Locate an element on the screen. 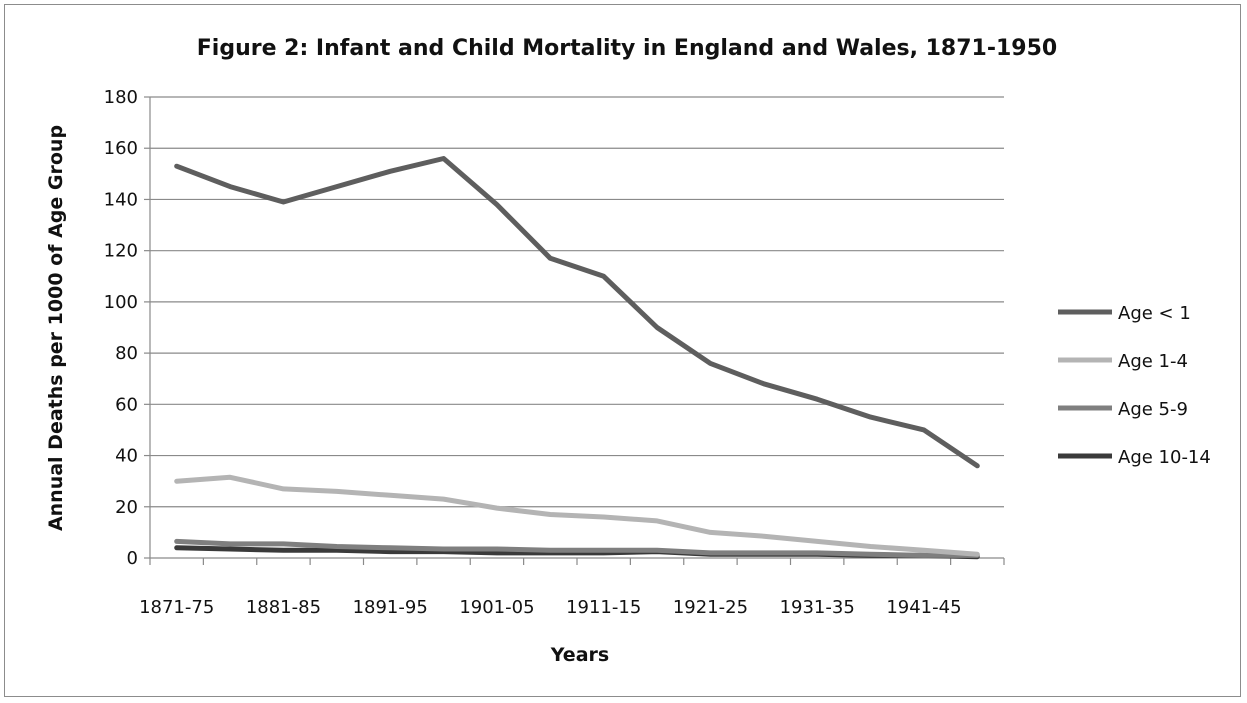 Image resolution: width=1247 pixels, height=703 pixels. x-axis-title: Years is located at coordinates (579, 655).